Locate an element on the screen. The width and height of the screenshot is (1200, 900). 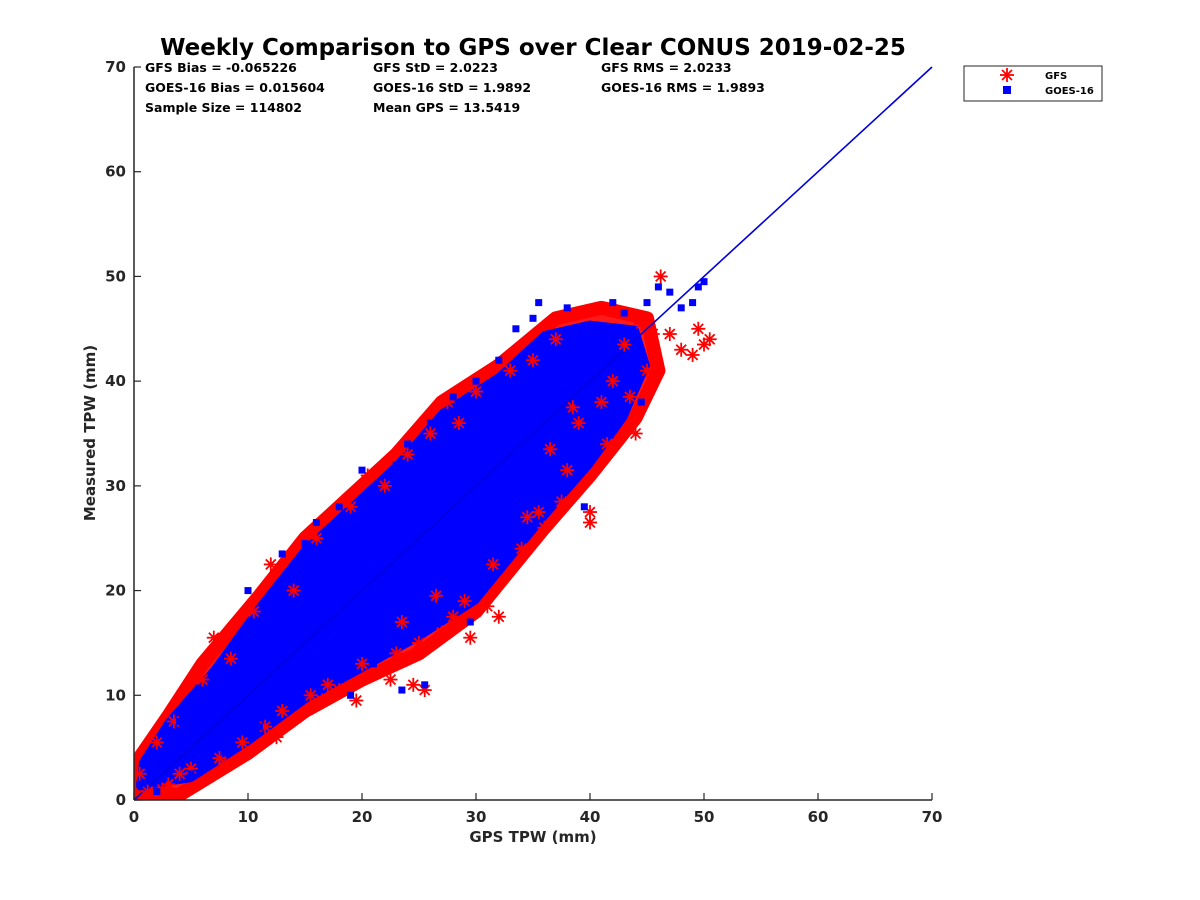
legend-gfs-asterisk is located at coordinates (1007, 75).